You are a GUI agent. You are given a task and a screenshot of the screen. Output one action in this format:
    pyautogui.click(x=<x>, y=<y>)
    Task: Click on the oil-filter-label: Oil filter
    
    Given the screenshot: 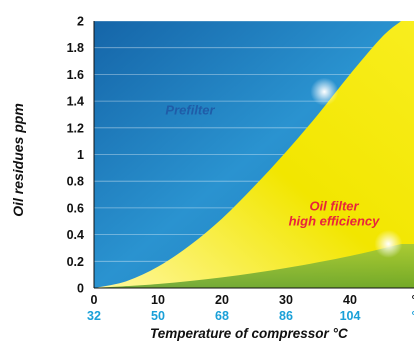 What is the action you would take?
    pyautogui.click(x=334, y=206)
    